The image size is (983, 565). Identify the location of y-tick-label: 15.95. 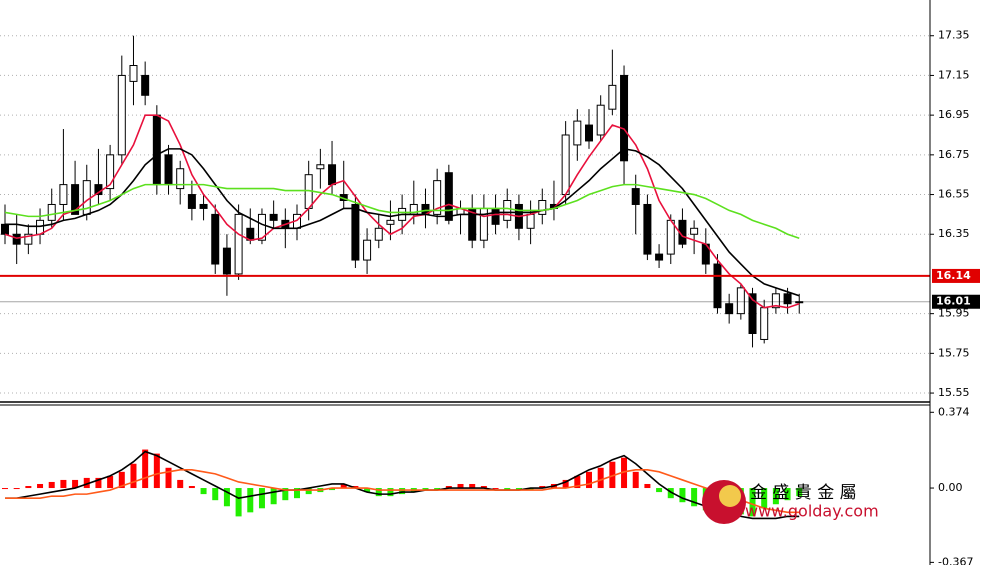
(954, 313).